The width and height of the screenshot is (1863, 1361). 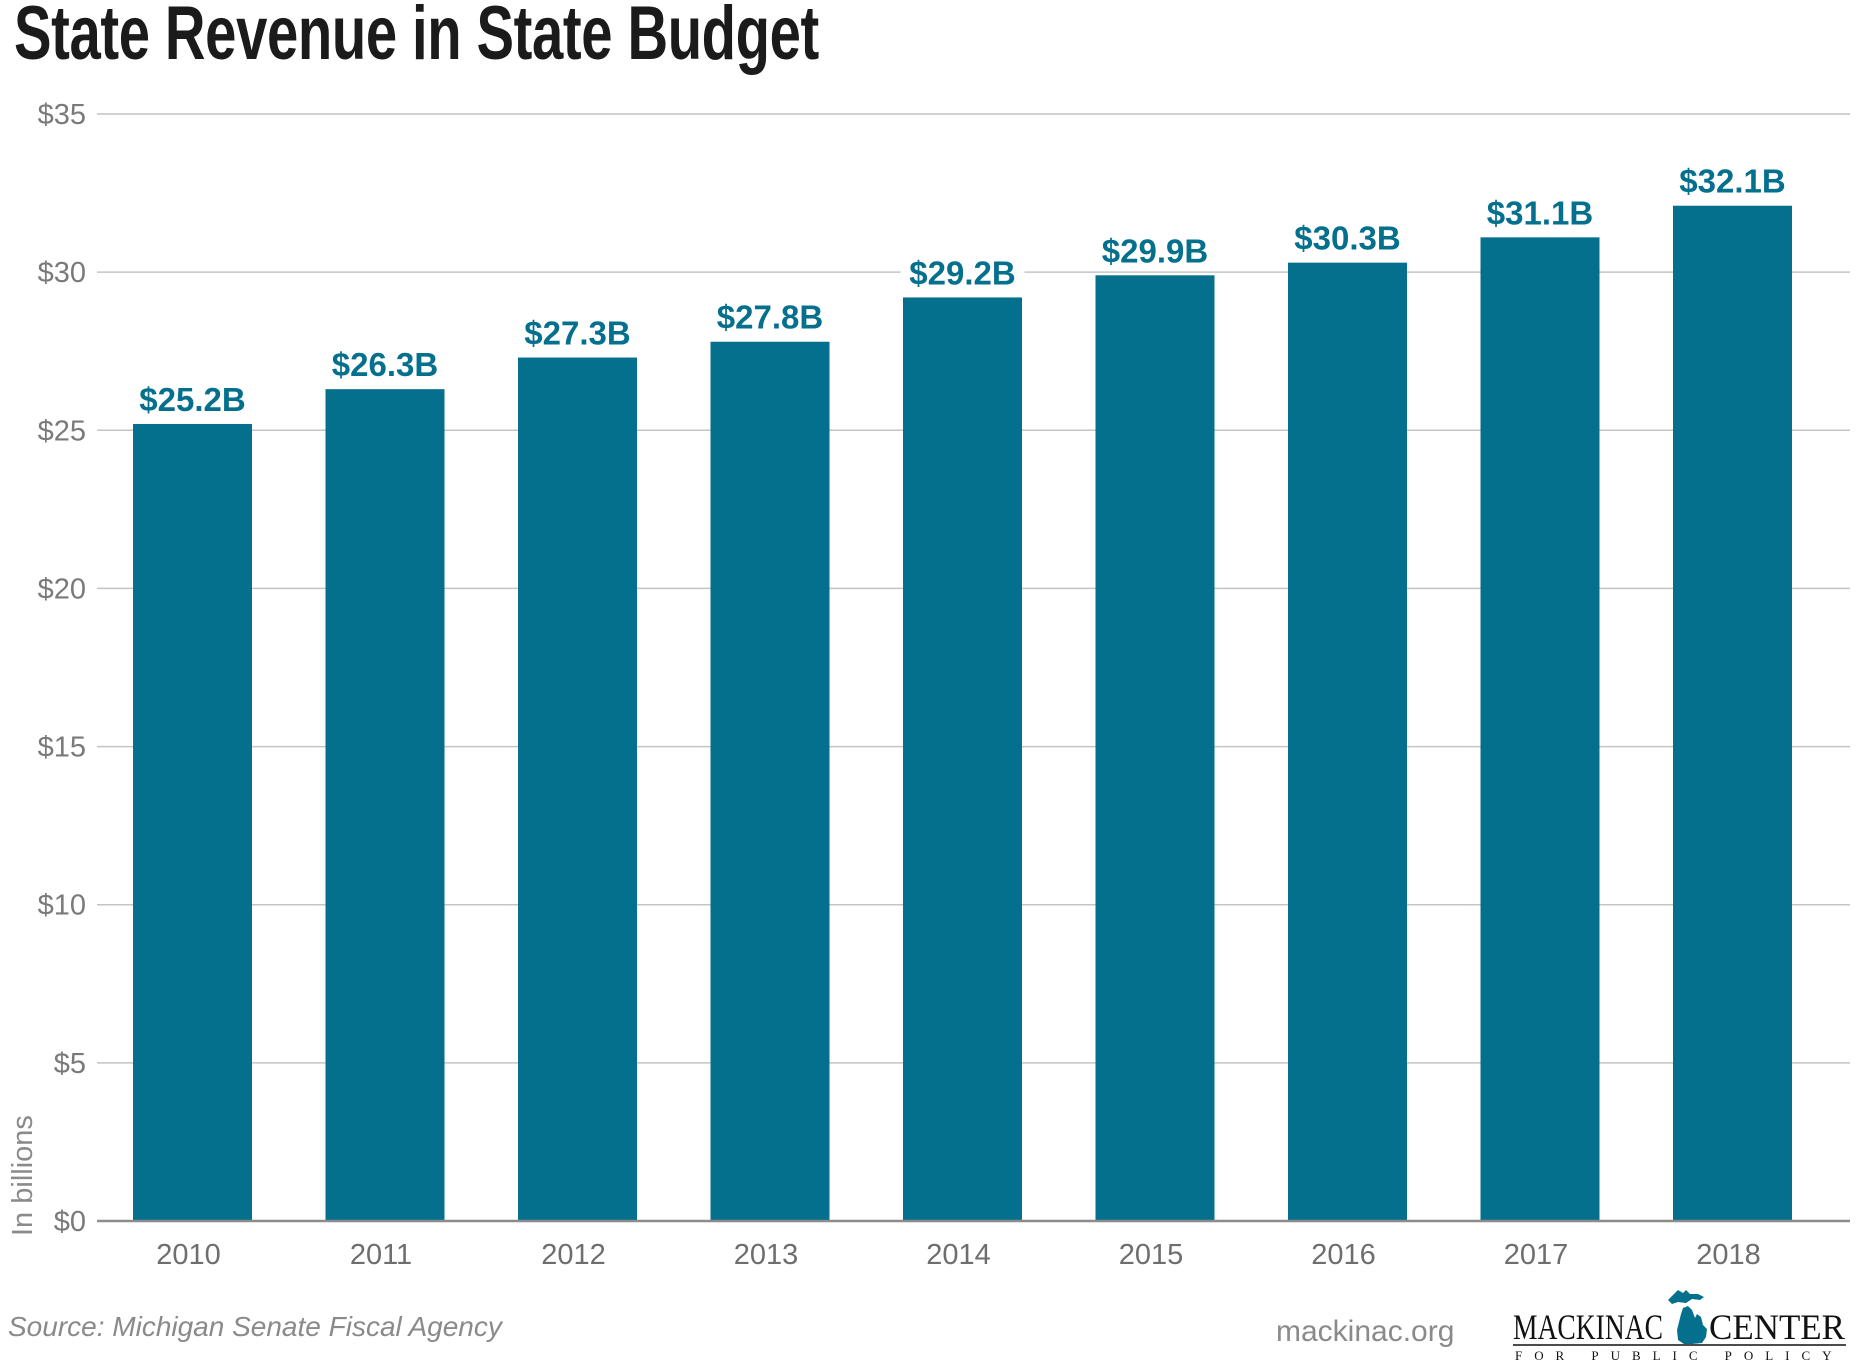 I want to click on data-label: $26.3B, so click(x=385, y=364).